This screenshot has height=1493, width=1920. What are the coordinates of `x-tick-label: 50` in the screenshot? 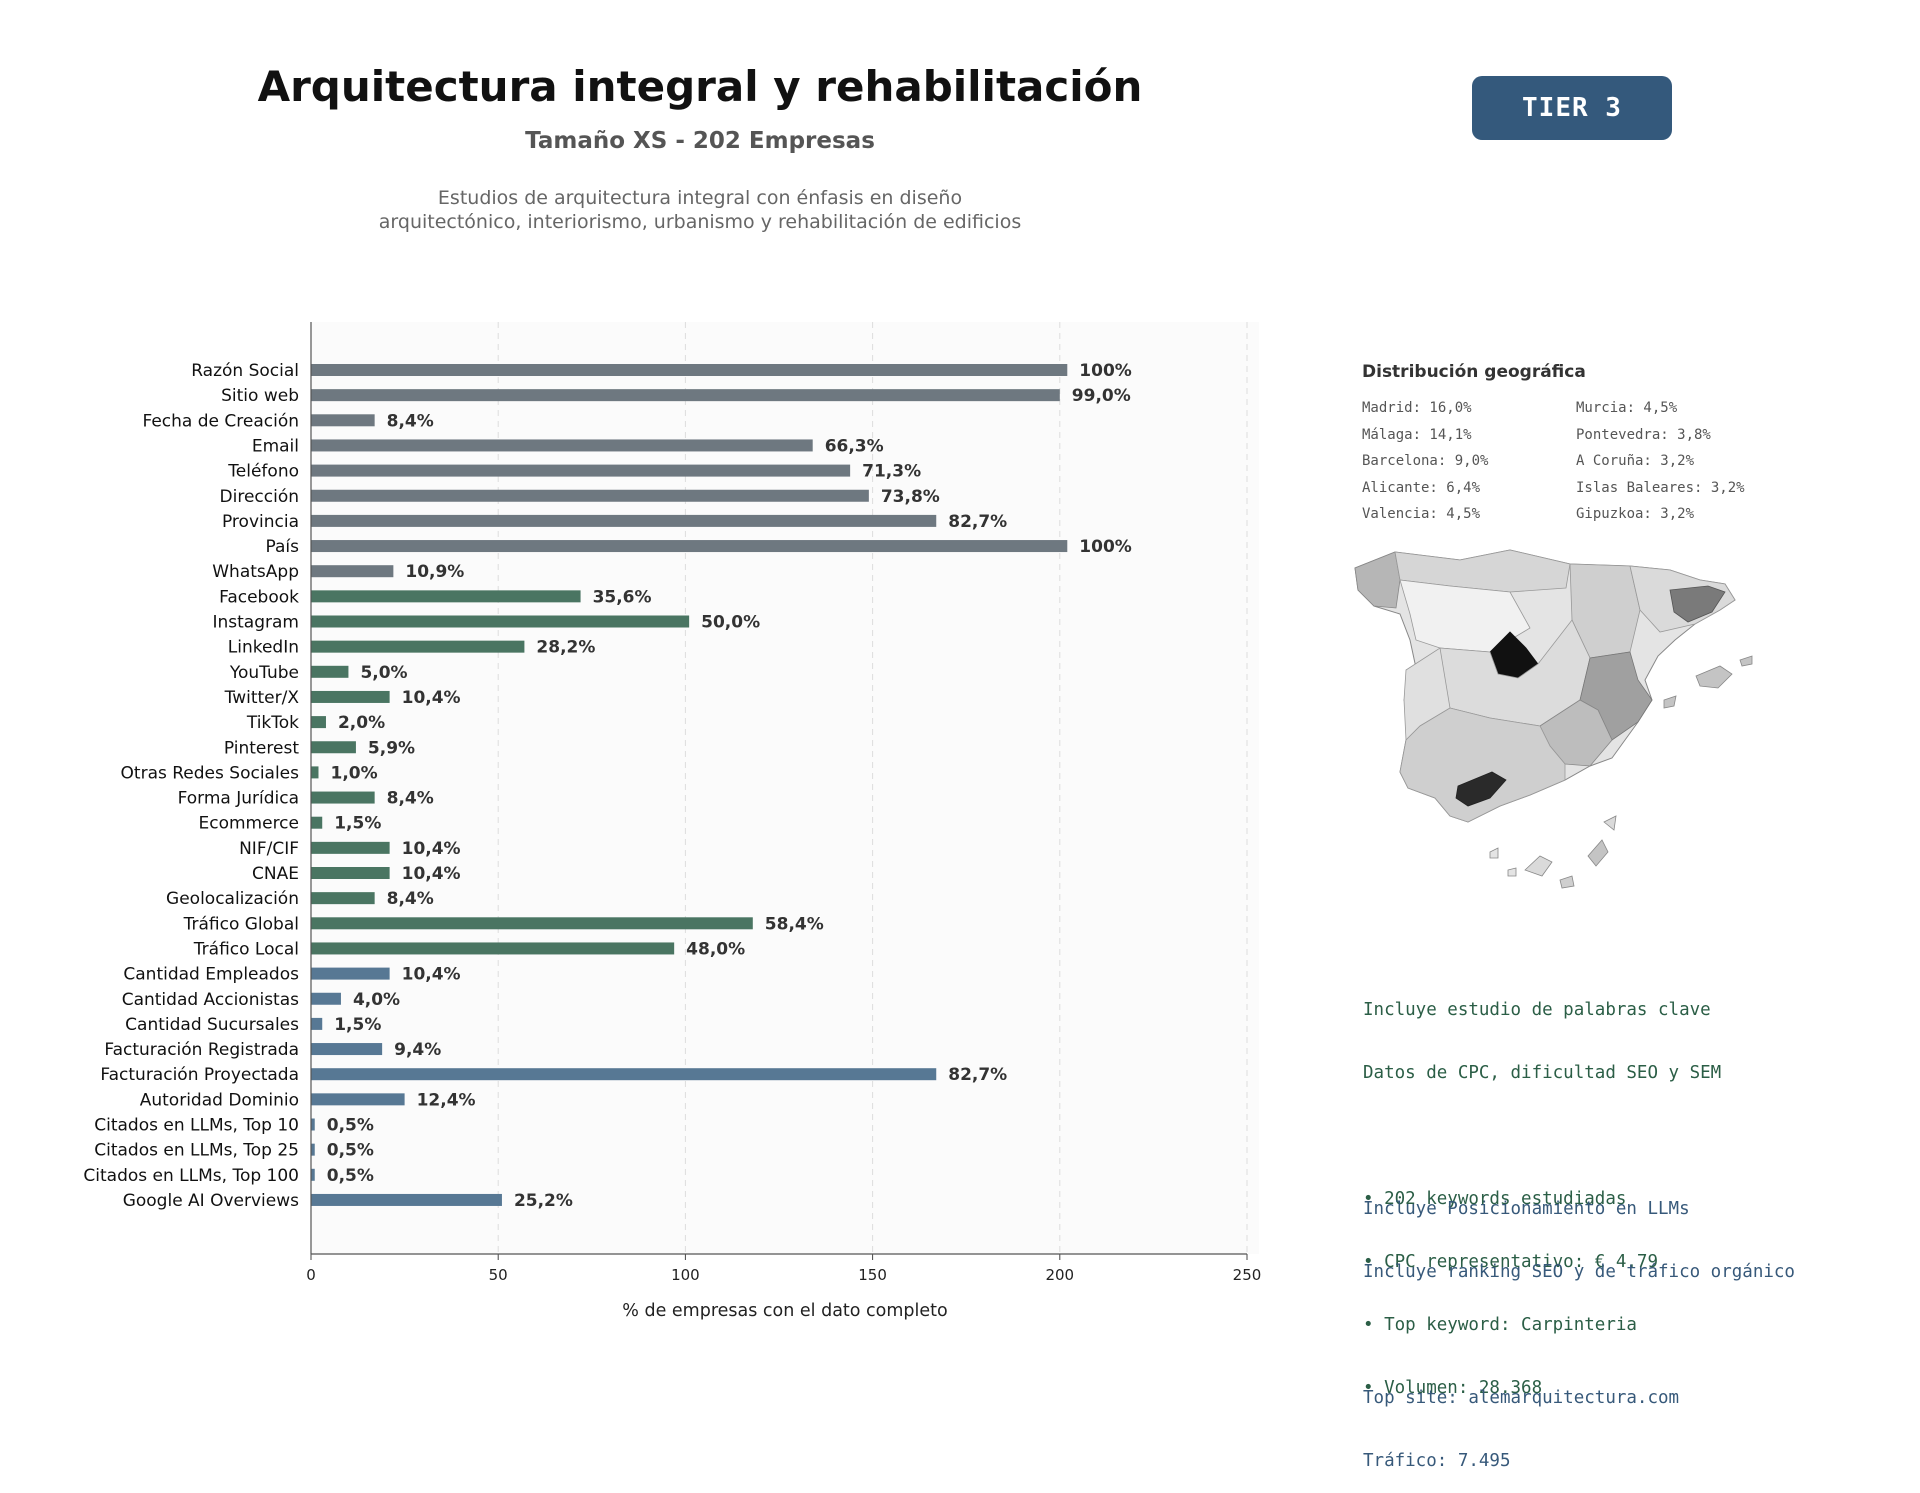 It's located at (498, 1275).